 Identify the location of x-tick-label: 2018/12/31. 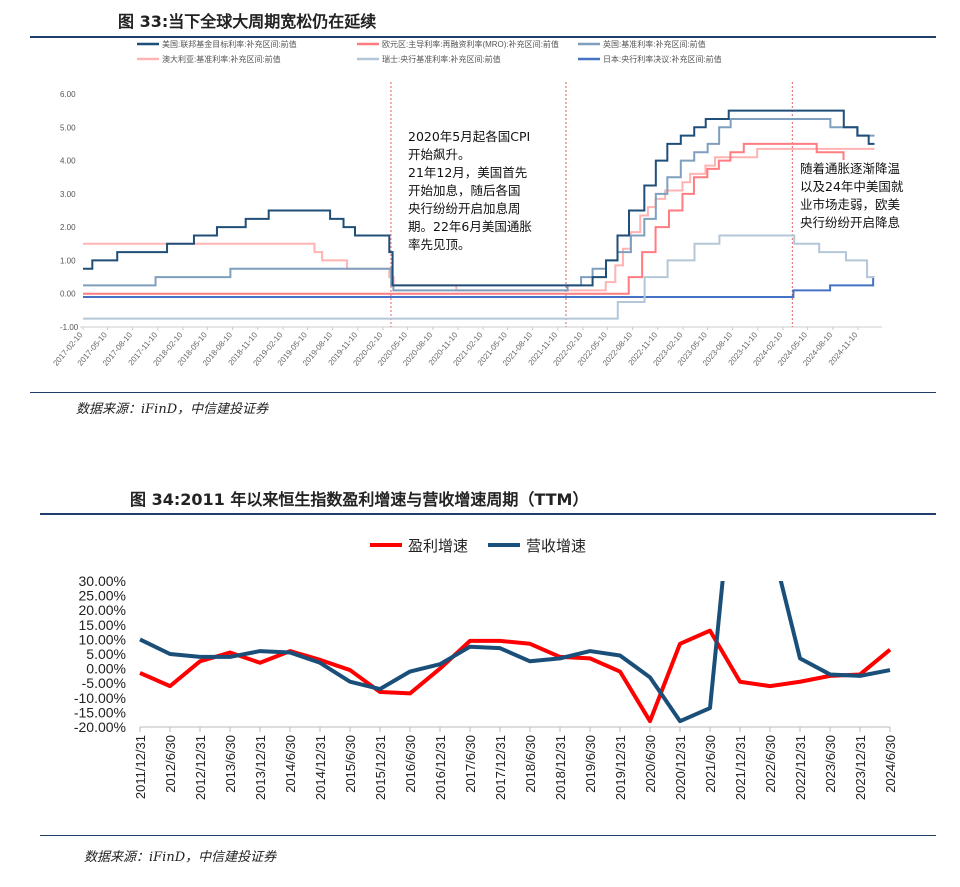
(560, 767).